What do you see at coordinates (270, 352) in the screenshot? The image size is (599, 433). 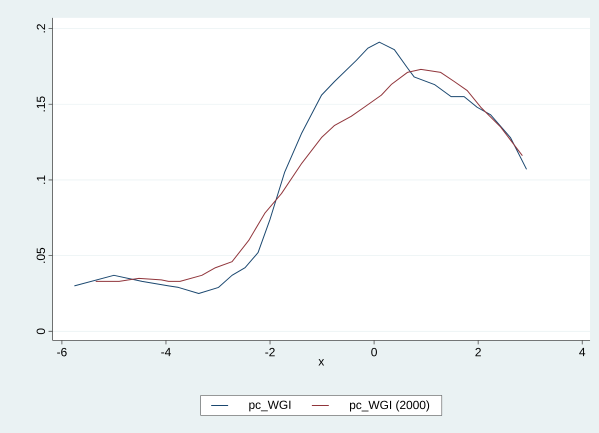 I see `x-tick-label: -2` at bounding box center [270, 352].